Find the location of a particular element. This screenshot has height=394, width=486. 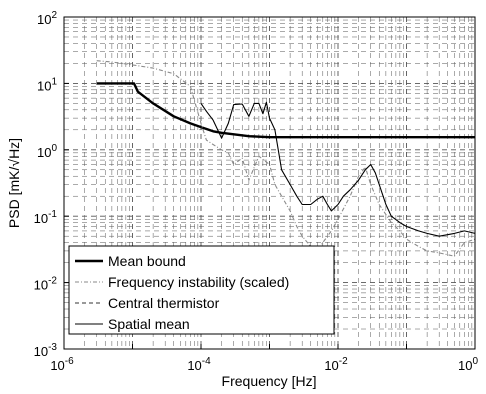

legend-label-1: Frequency instability (scaled) is located at coordinates (198, 282).